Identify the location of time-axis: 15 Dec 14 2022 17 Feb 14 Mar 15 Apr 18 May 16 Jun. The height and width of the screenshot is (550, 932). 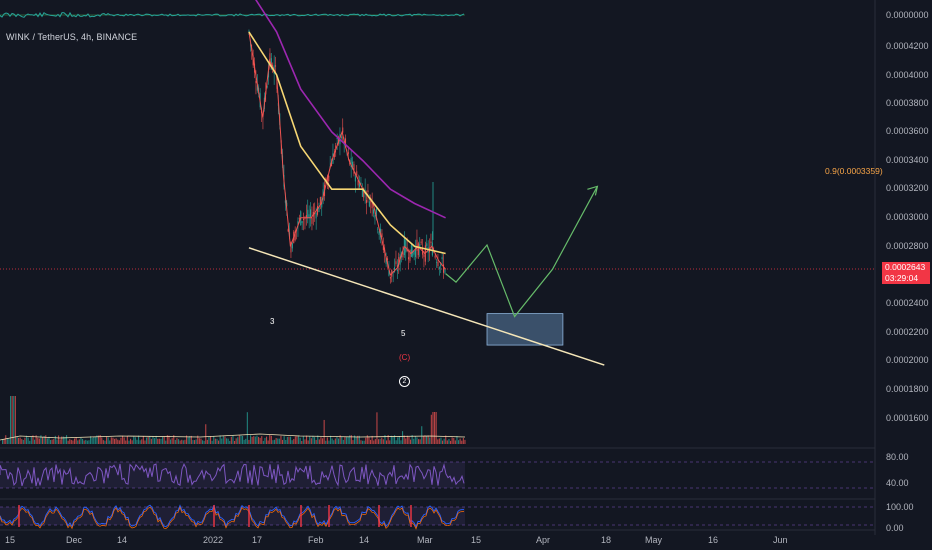
(396, 540).